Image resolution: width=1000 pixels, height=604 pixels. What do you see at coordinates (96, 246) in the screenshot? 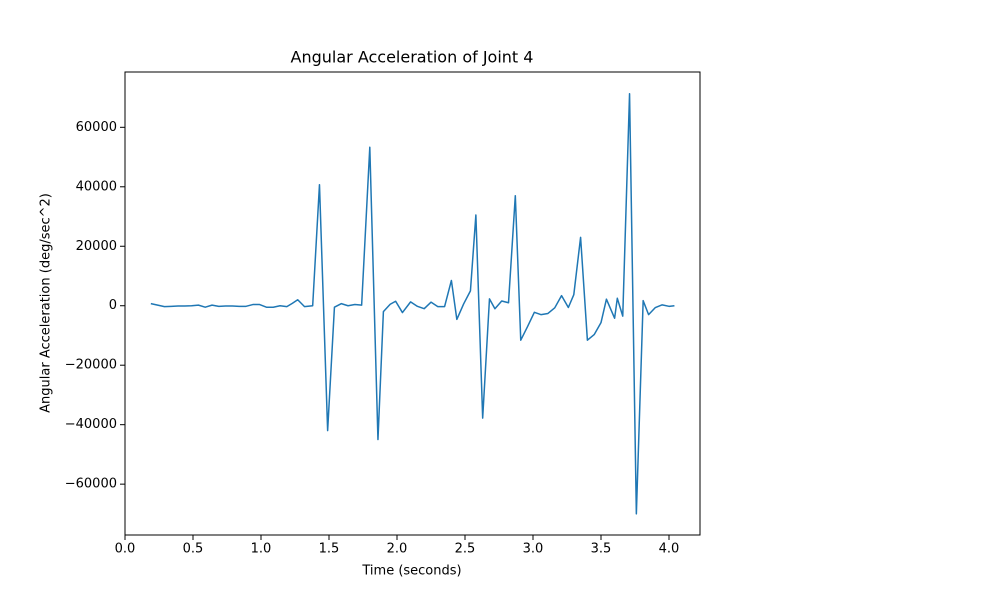
I see `y-tick-label: 20000` at bounding box center [96, 246].